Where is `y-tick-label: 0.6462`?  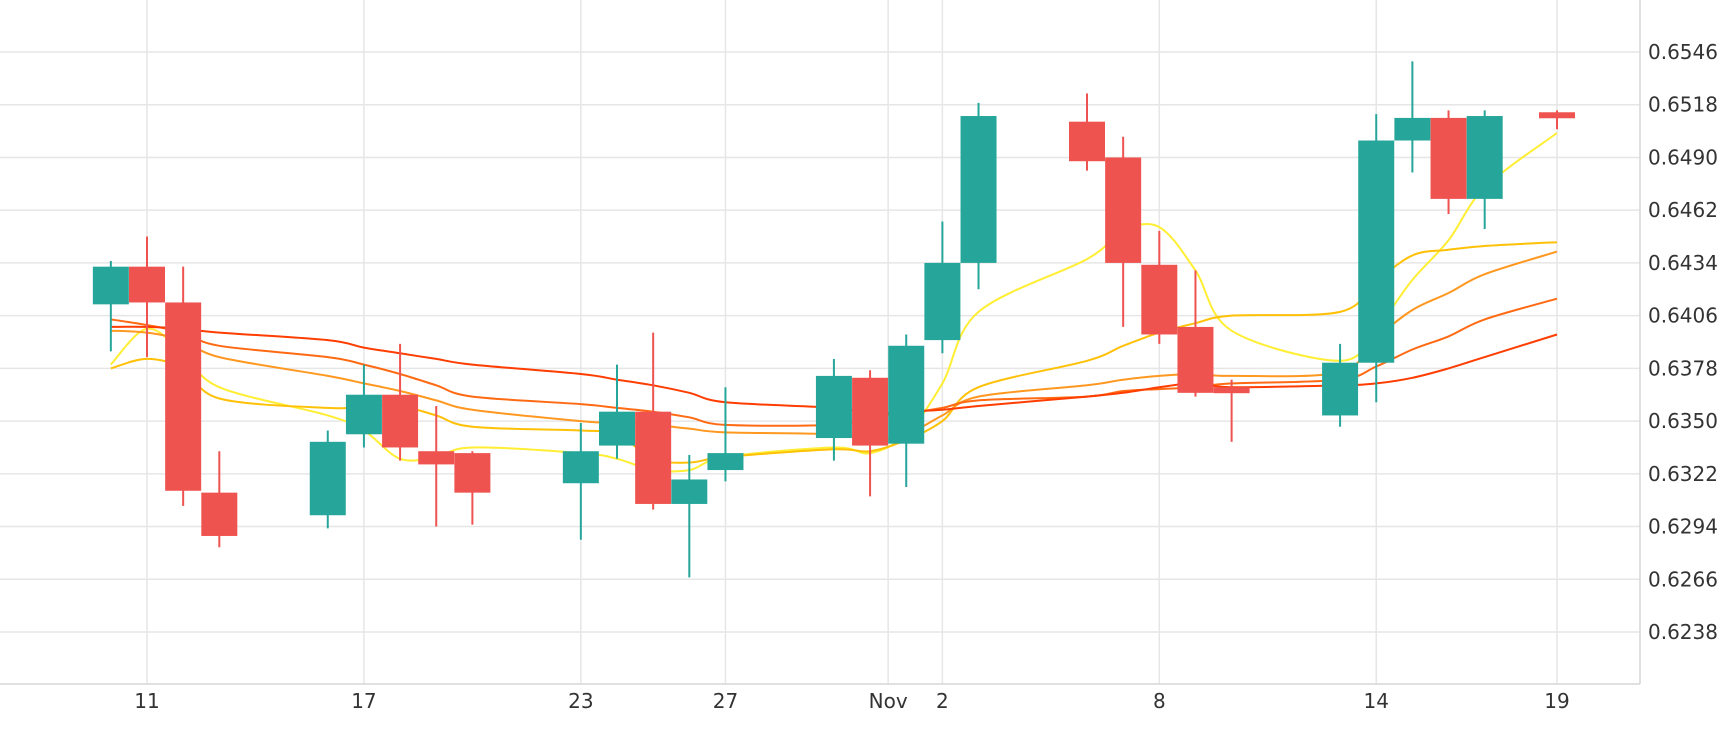
y-tick-label: 0.6462 is located at coordinates (1683, 210).